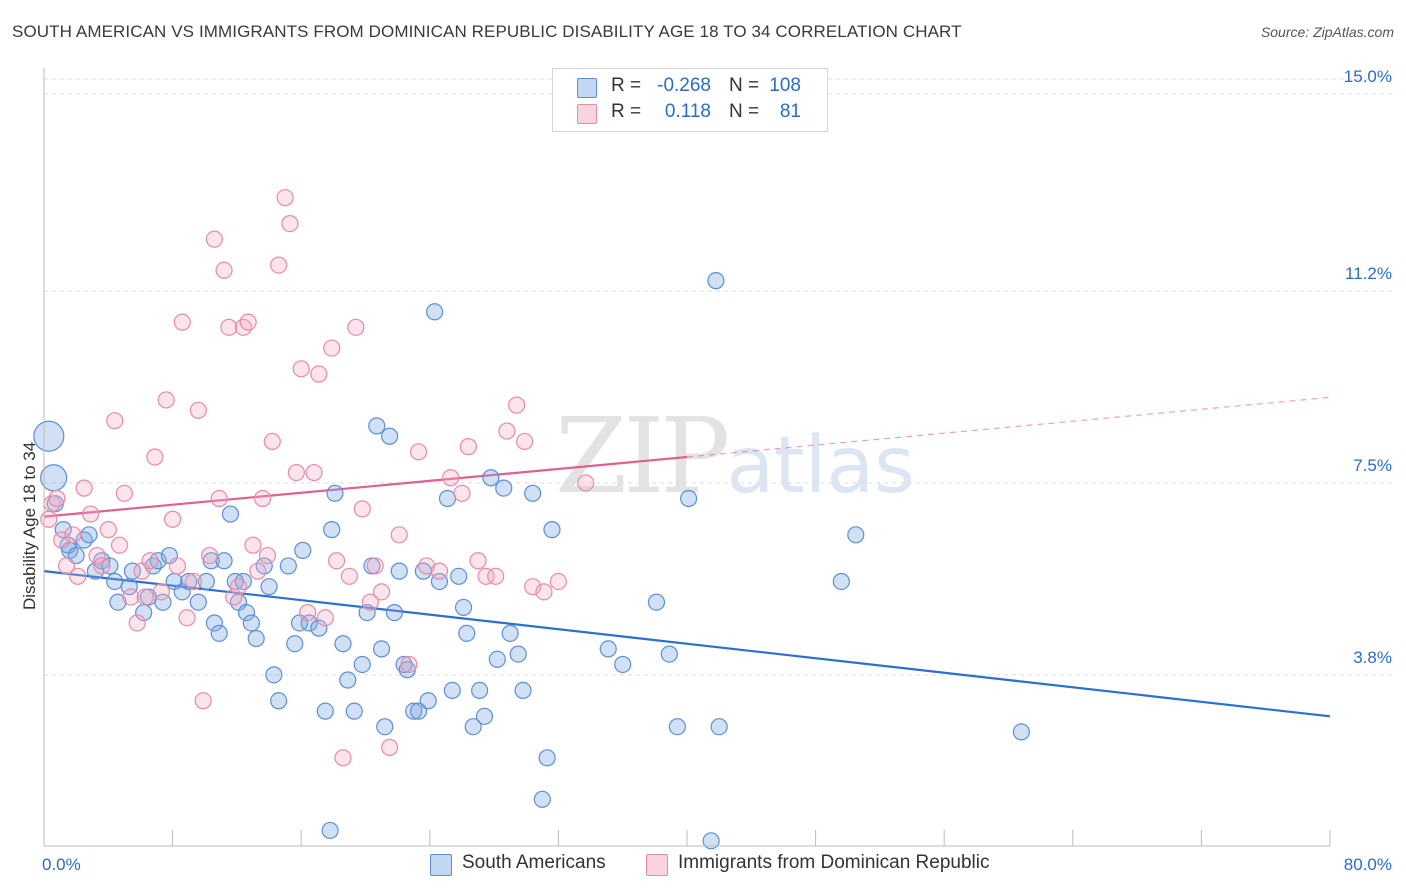 Image resolution: width=1406 pixels, height=892 pixels. What do you see at coordinates (587, 88) in the screenshot?
I see `legend-swatch-blue` at bounding box center [587, 88].